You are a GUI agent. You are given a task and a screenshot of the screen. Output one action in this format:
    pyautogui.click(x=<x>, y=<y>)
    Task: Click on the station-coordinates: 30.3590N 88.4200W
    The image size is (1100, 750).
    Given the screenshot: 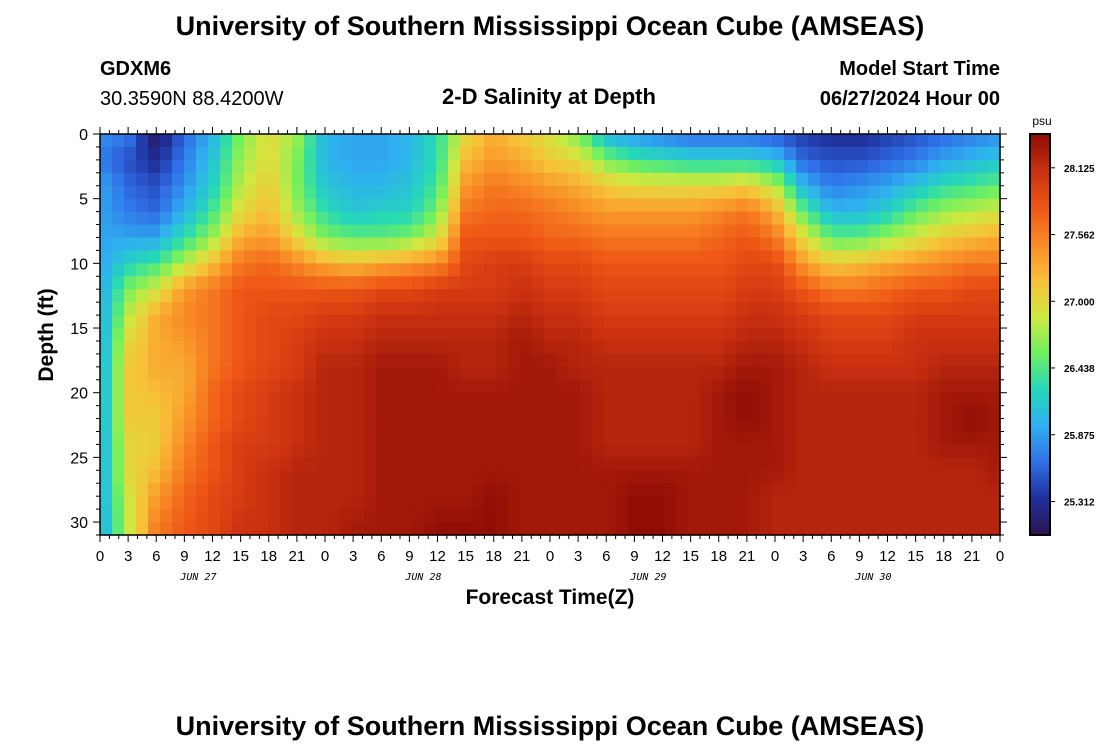 What is the action you would take?
    pyautogui.click(x=192, y=99)
    